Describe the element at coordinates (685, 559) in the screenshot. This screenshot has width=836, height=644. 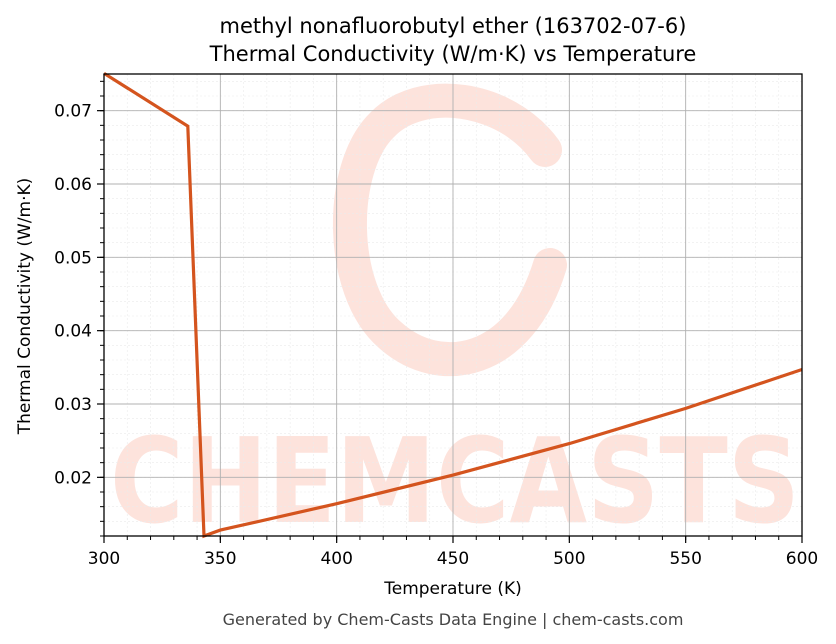
I see `x-tick-label: 550` at that location.